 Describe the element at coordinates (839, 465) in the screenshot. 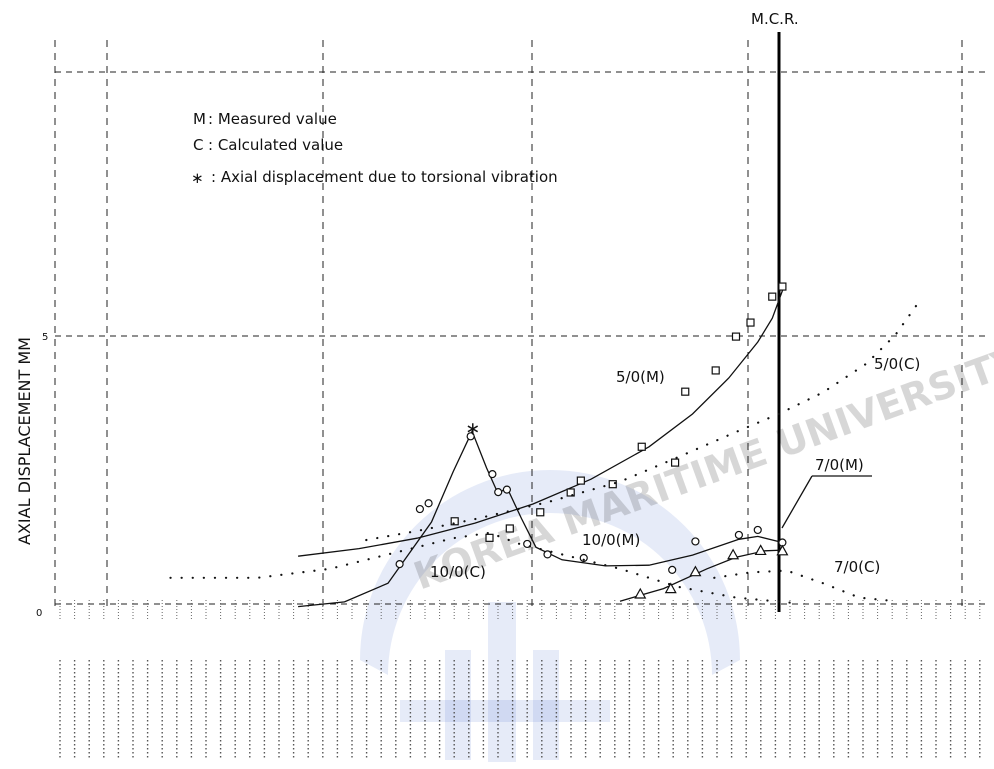

I see `label-7-0-m: 7/0(M)` at that location.